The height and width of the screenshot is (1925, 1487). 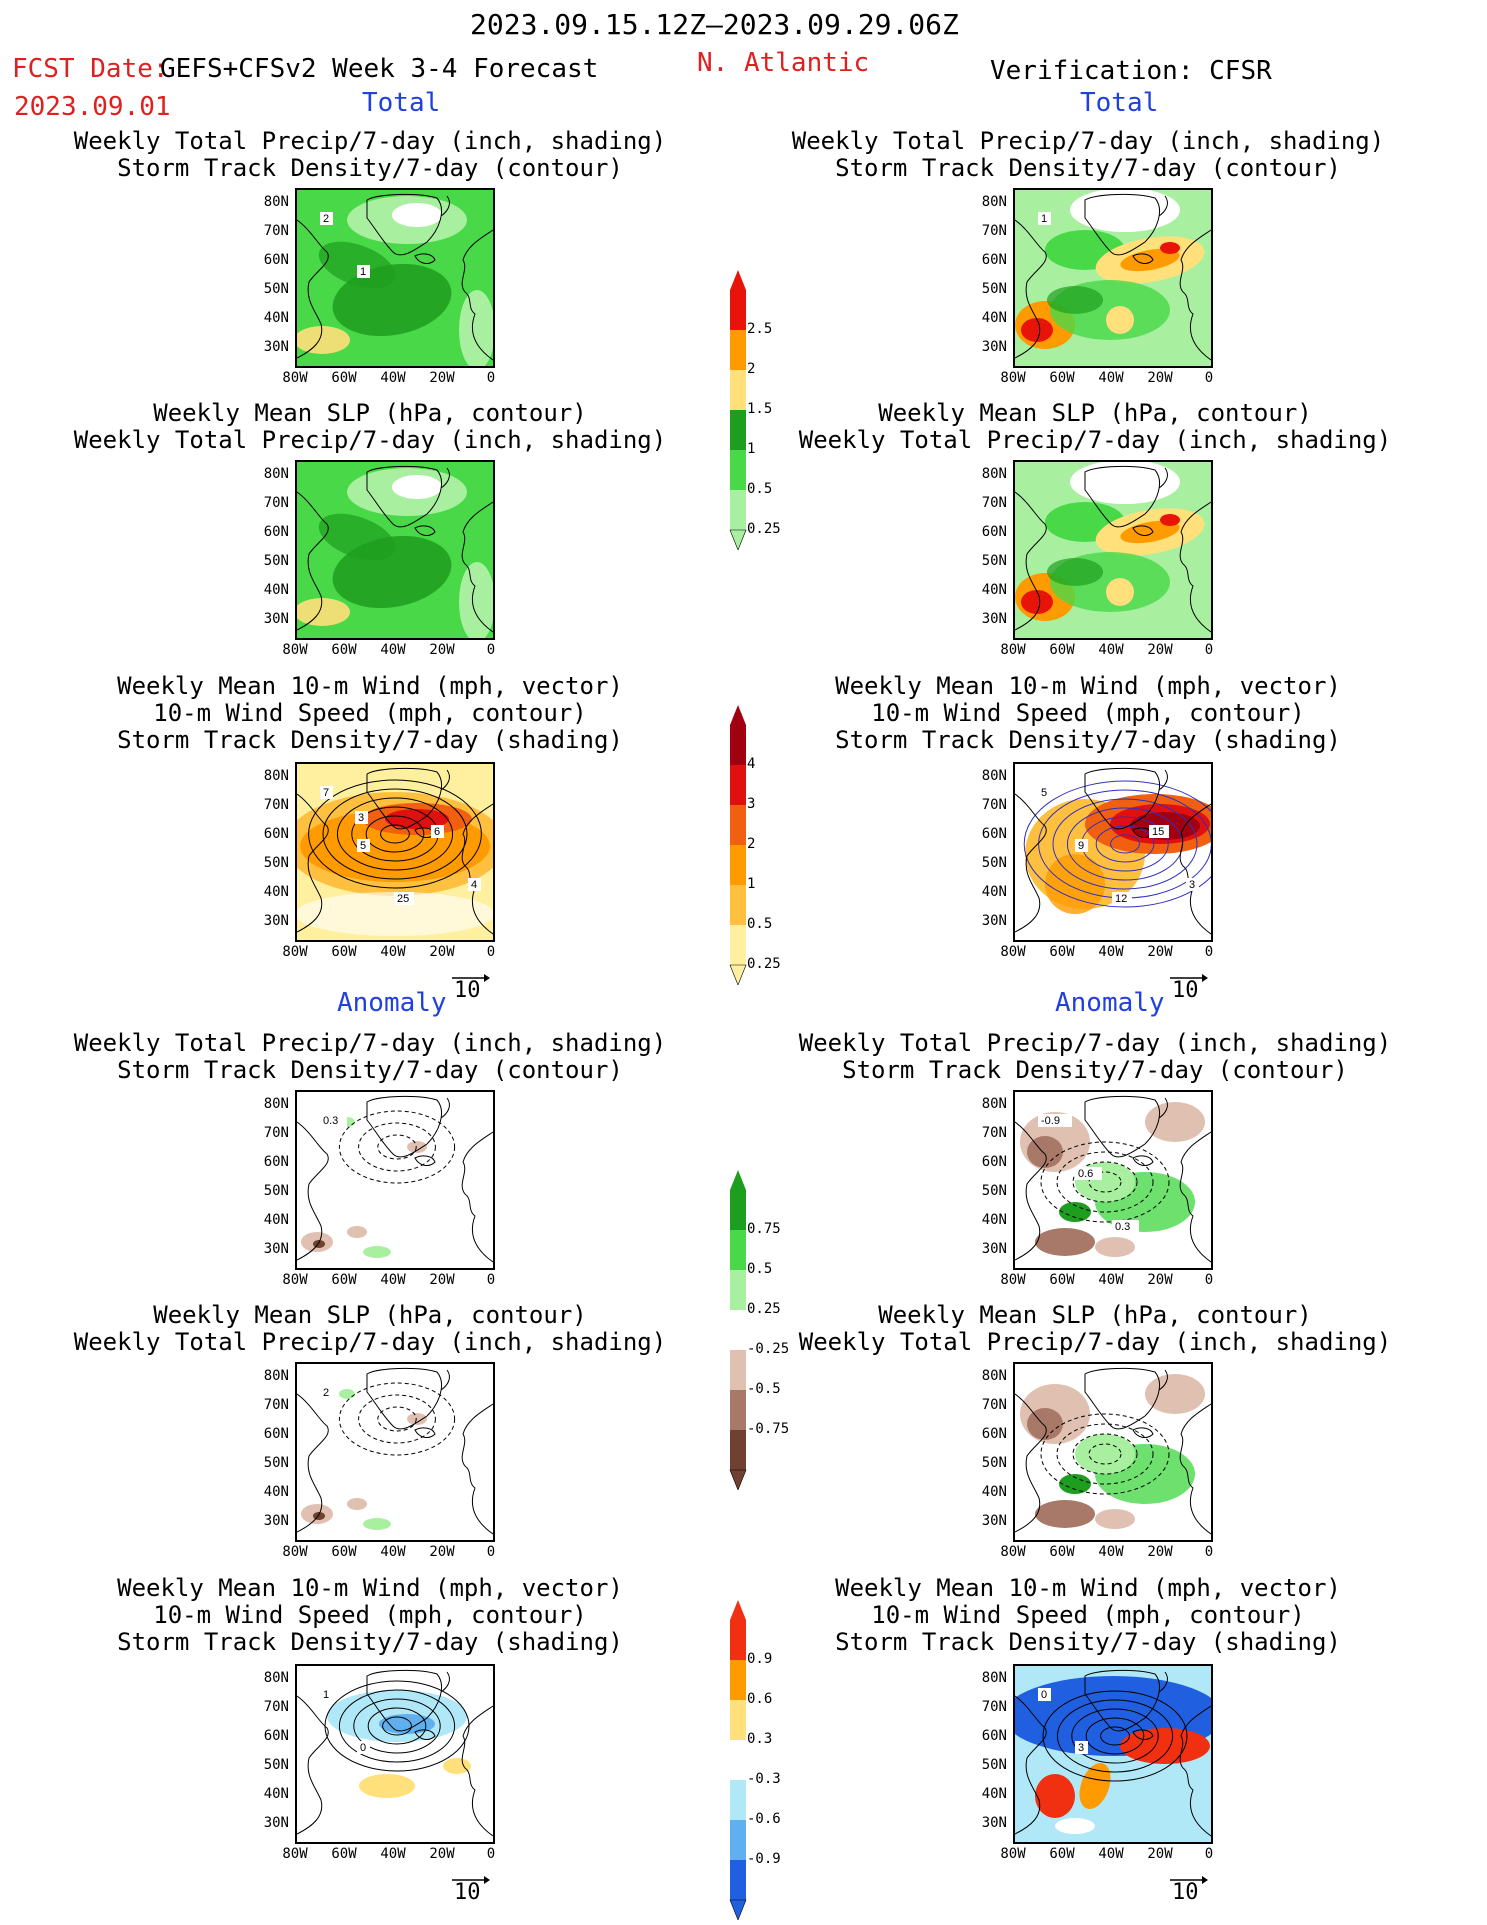 I want to click on svg-text: 15, so click(x=1158, y=832).